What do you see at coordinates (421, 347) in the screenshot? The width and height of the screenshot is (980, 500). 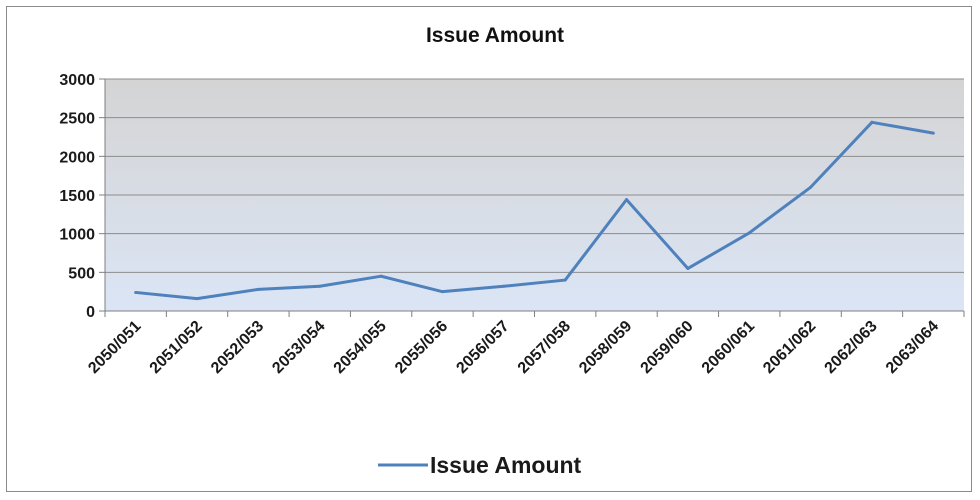 I see `x-tick-label: 2055/056` at bounding box center [421, 347].